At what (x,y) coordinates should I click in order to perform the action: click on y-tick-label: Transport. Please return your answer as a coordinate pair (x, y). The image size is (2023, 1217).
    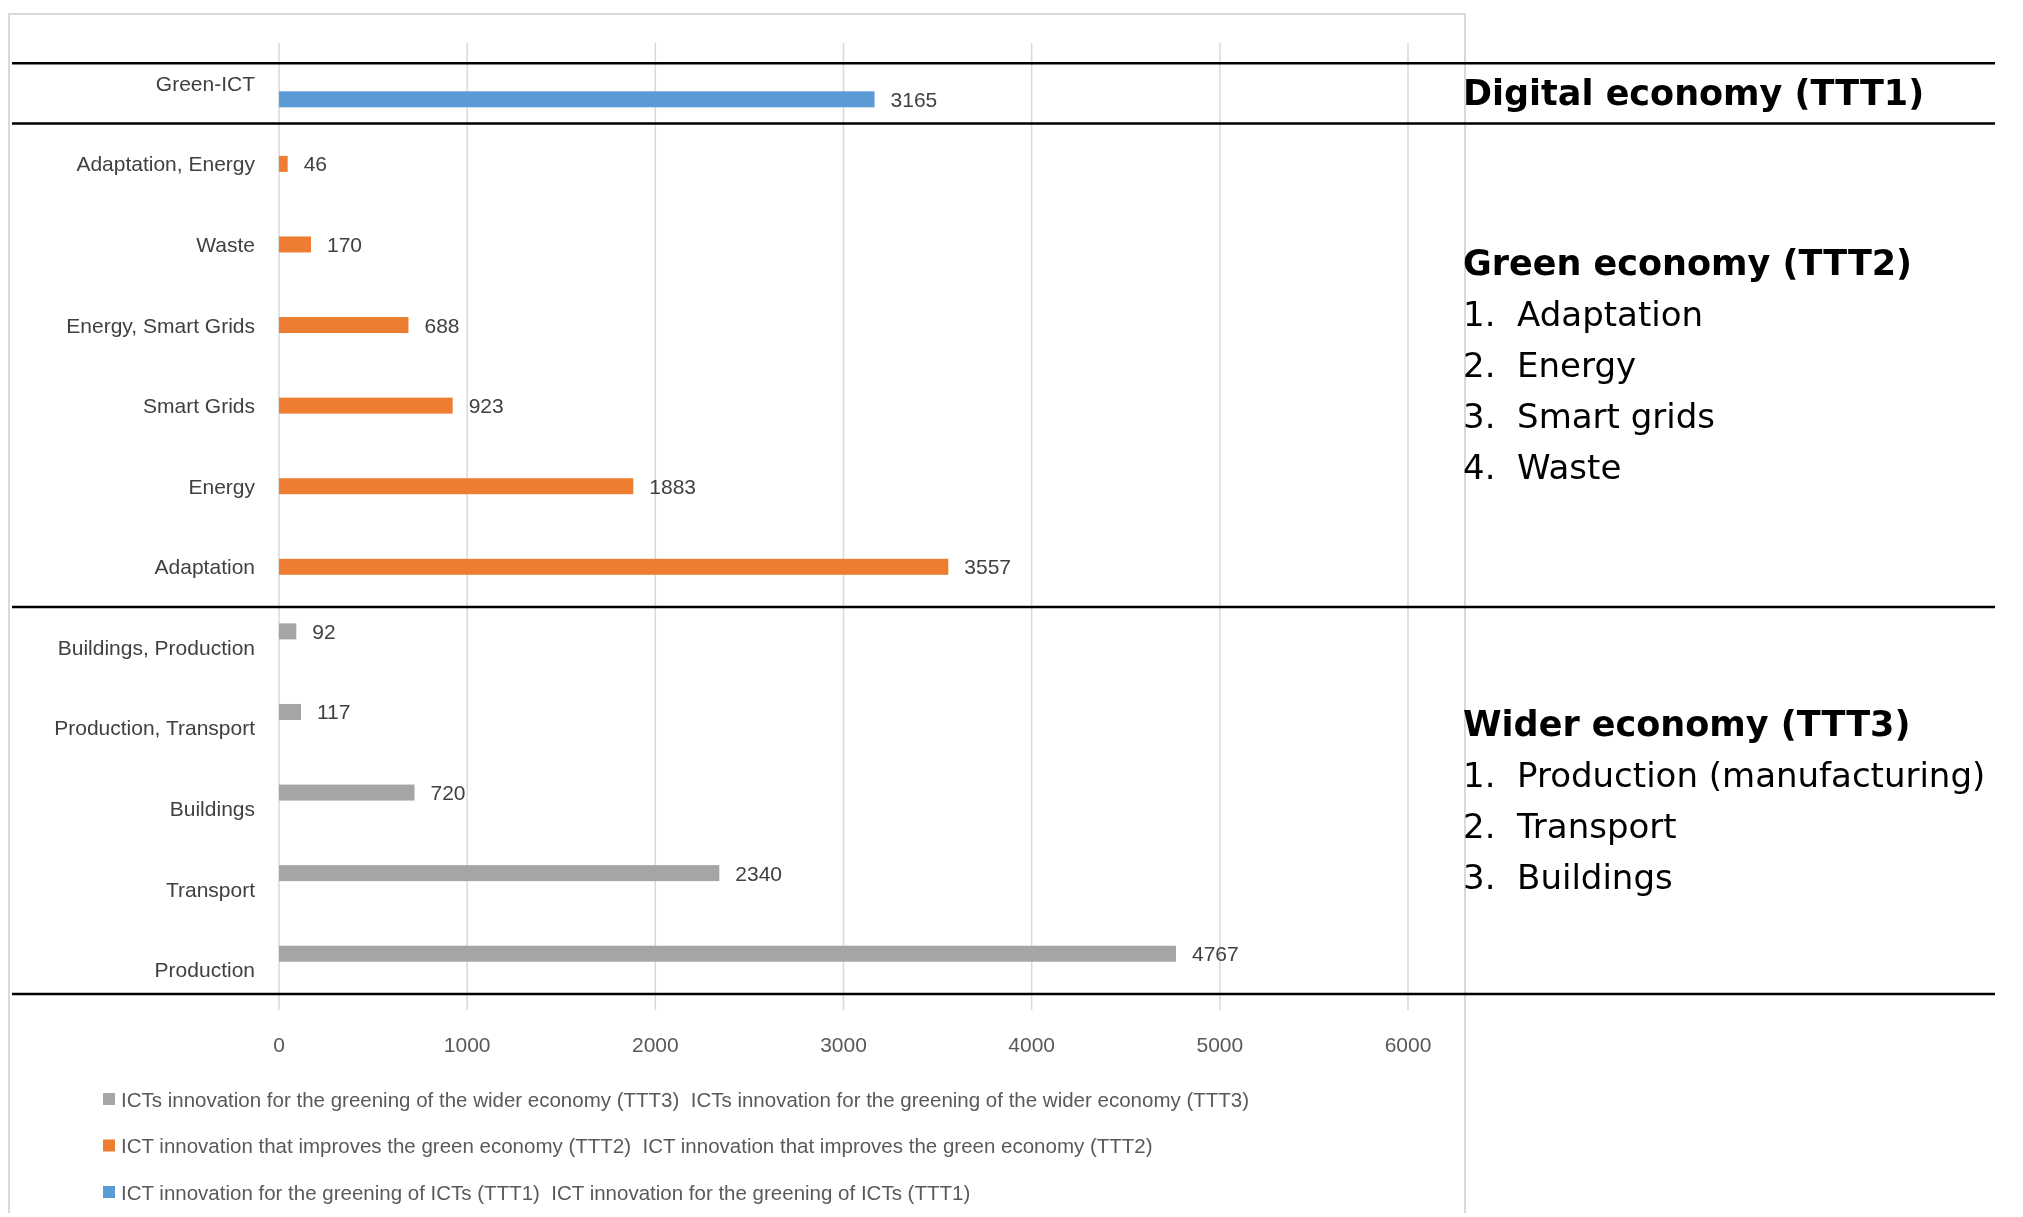
    Looking at the image, I should click on (210, 889).